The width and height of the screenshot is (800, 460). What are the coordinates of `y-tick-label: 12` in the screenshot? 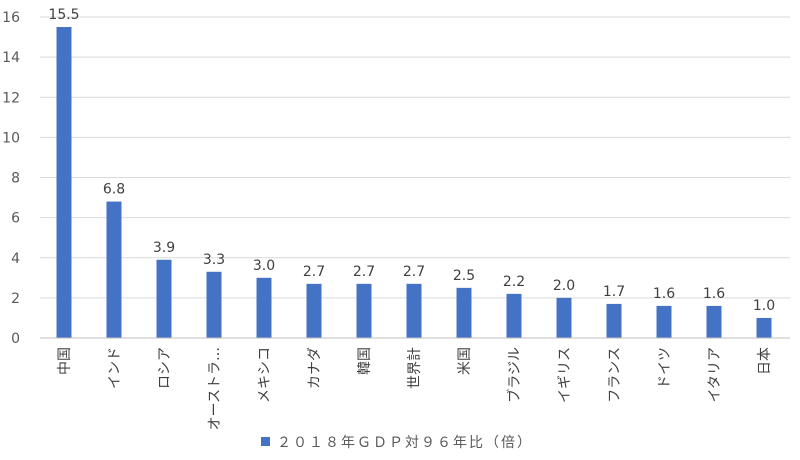 It's located at (11, 98).